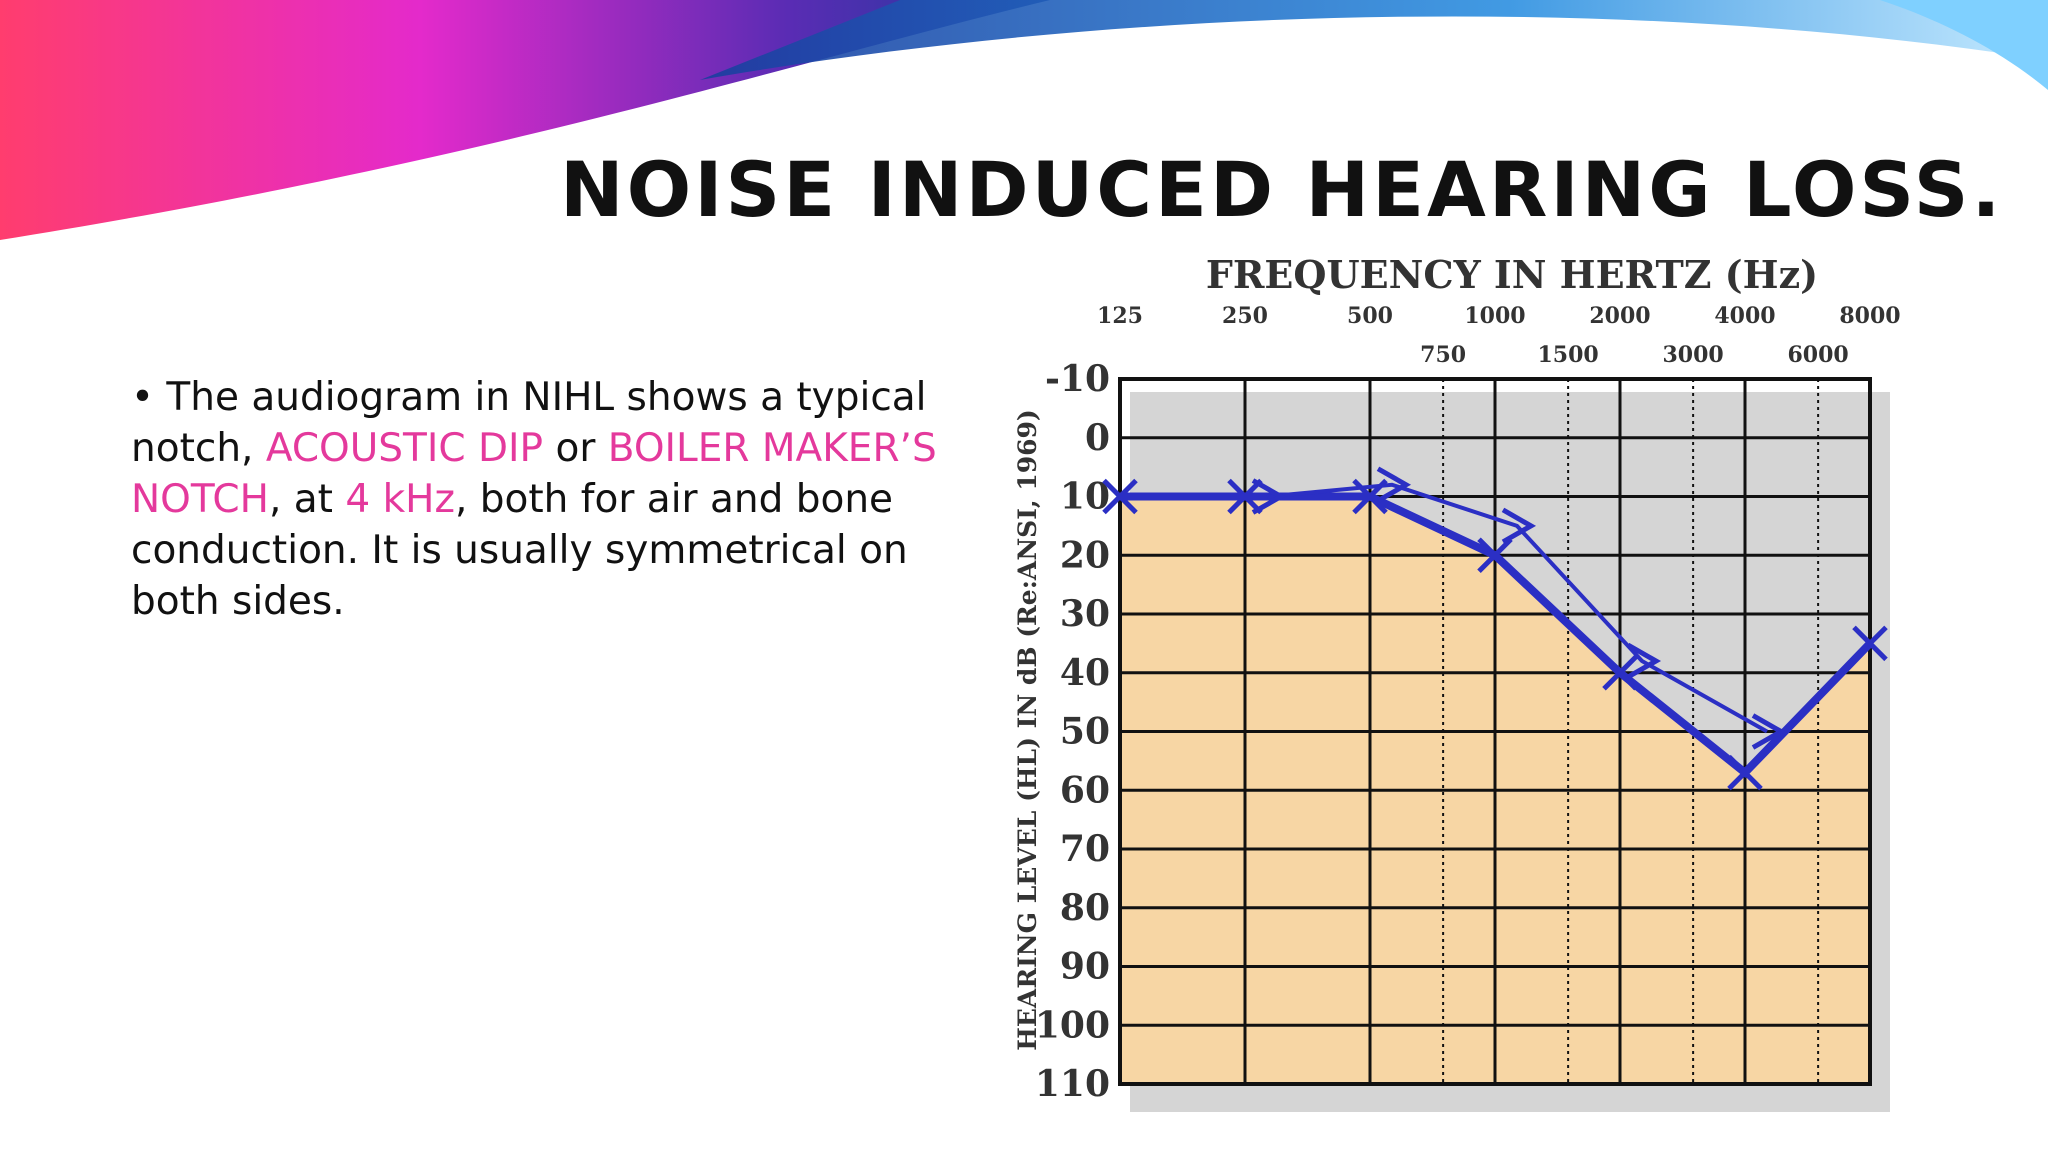  I want to click on y-tick-label: 90, so click(1085, 967).